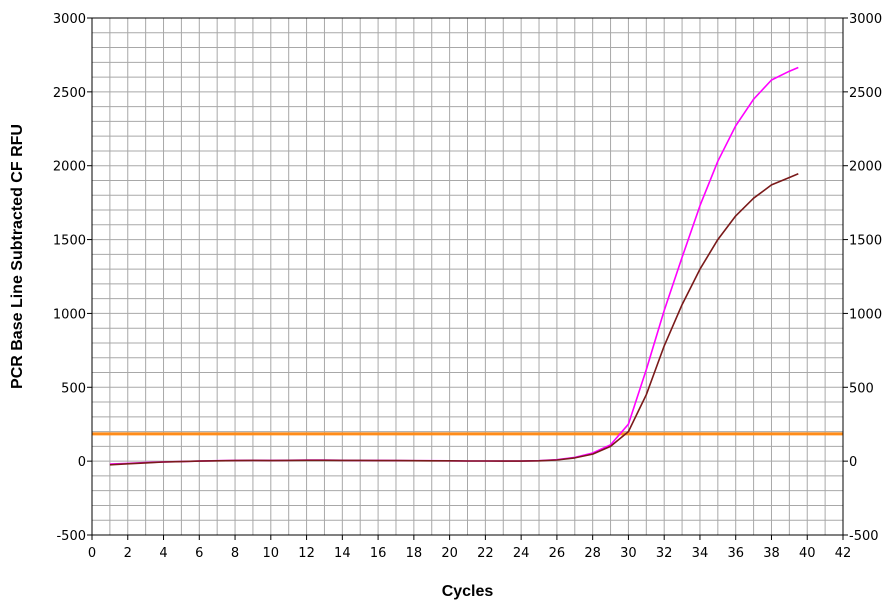 Image resolution: width=893 pixels, height=608 pixels. Describe the element at coordinates (92, 553) in the screenshot. I see `x-tick-label: 0` at that location.